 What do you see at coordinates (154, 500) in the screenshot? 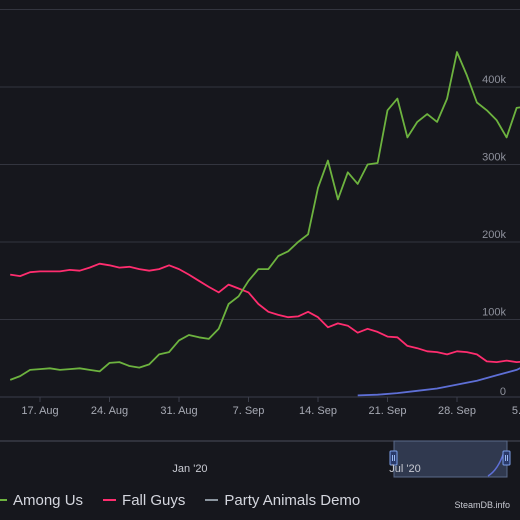
I see `legend-label-fall-guys: Fall Guys` at bounding box center [154, 500].